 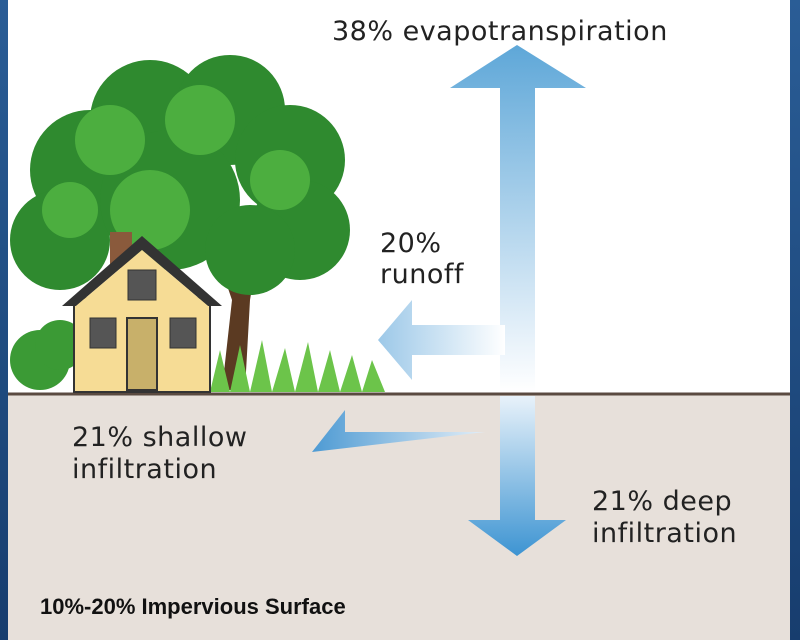 What do you see at coordinates (142, 312) in the screenshot?
I see `house` at bounding box center [142, 312].